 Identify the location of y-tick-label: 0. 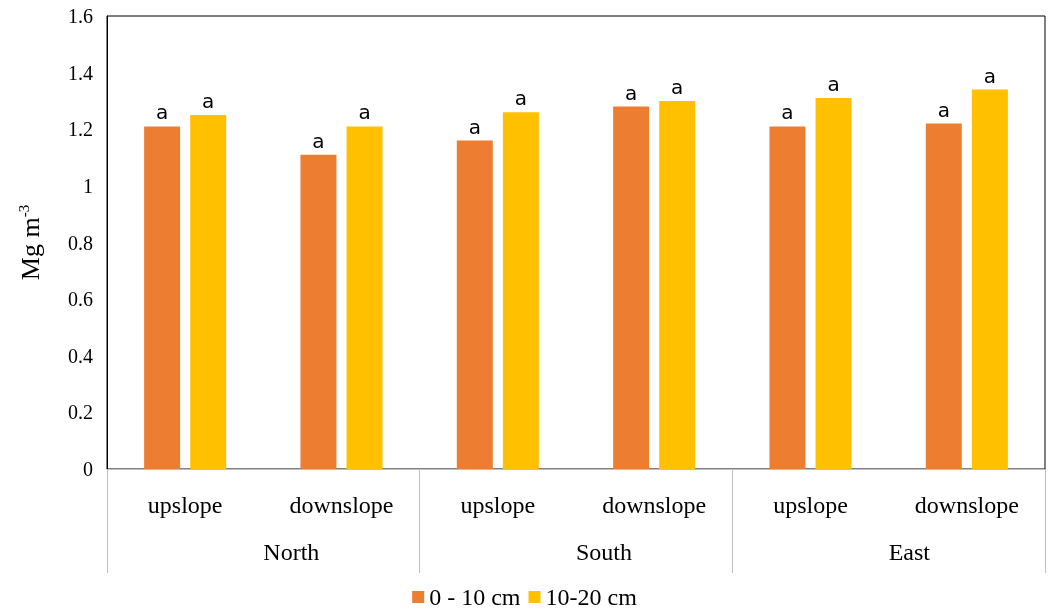
(88, 469).